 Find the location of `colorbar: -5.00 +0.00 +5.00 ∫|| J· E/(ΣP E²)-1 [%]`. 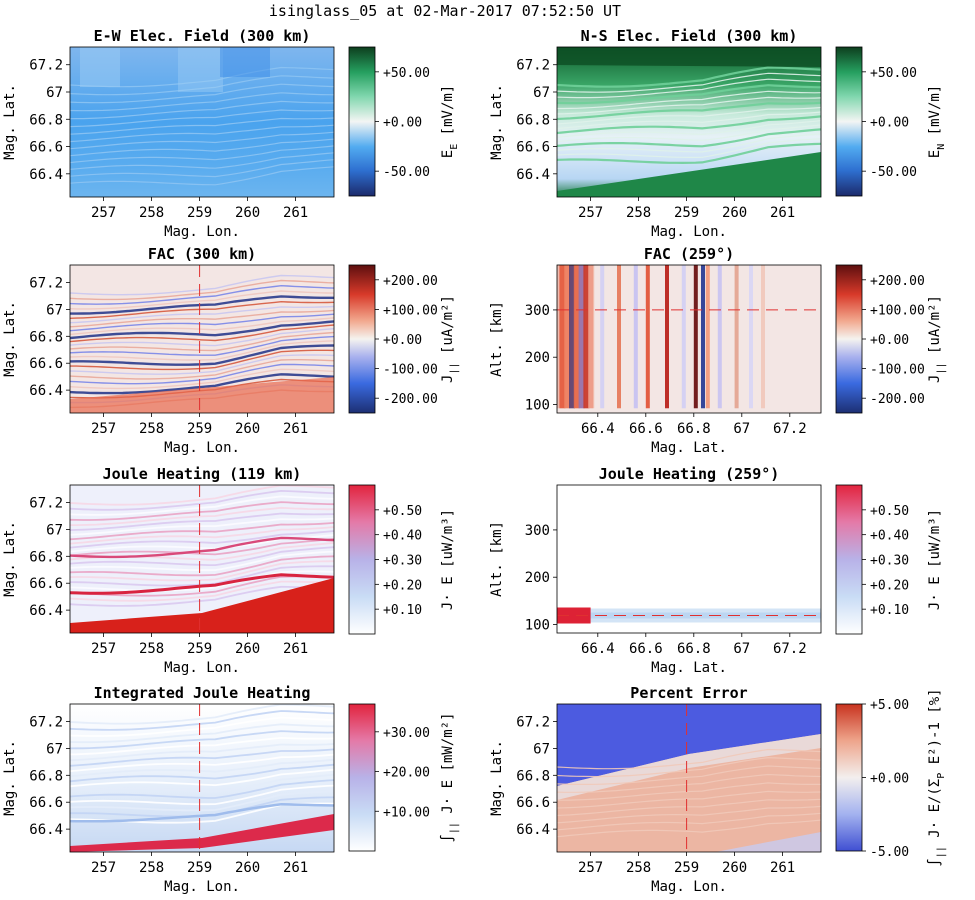

colorbar: -5.00 +0.00 +5.00 ∫|| J· E/(ΣP E²)-1 [%] is located at coordinates (891, 777).